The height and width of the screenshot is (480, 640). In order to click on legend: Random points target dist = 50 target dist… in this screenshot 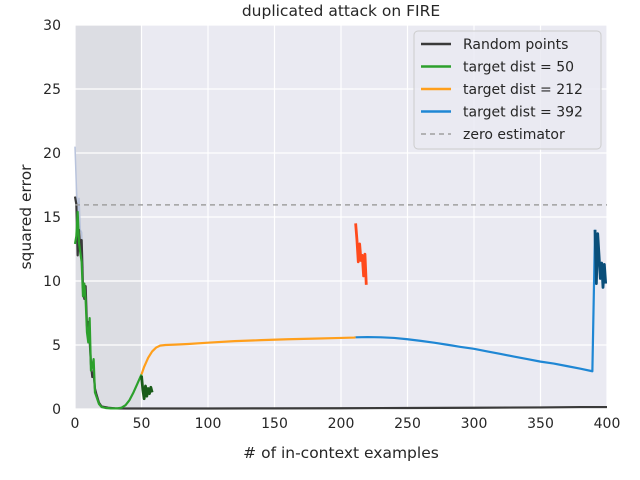, I will do `click(507, 90)`.